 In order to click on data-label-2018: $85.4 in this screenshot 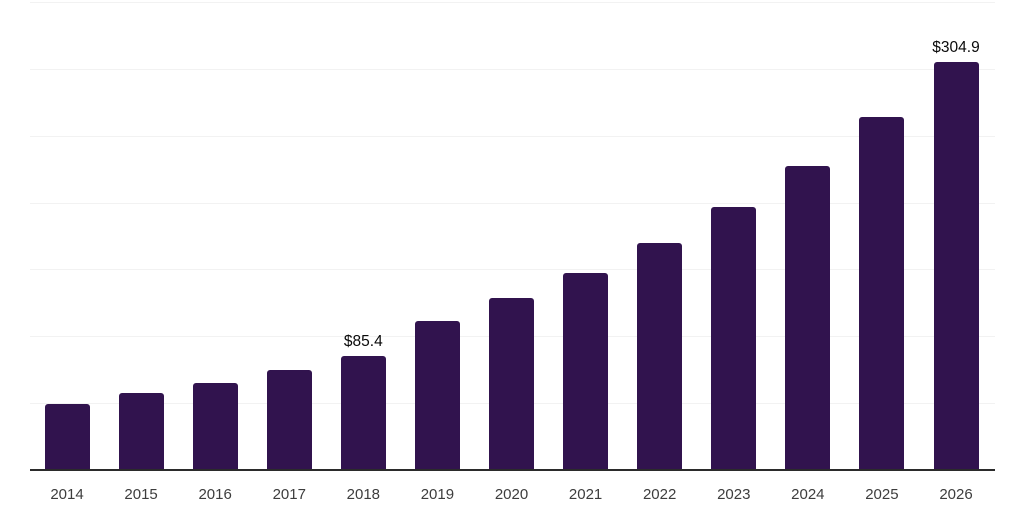, I will do `click(363, 341)`.